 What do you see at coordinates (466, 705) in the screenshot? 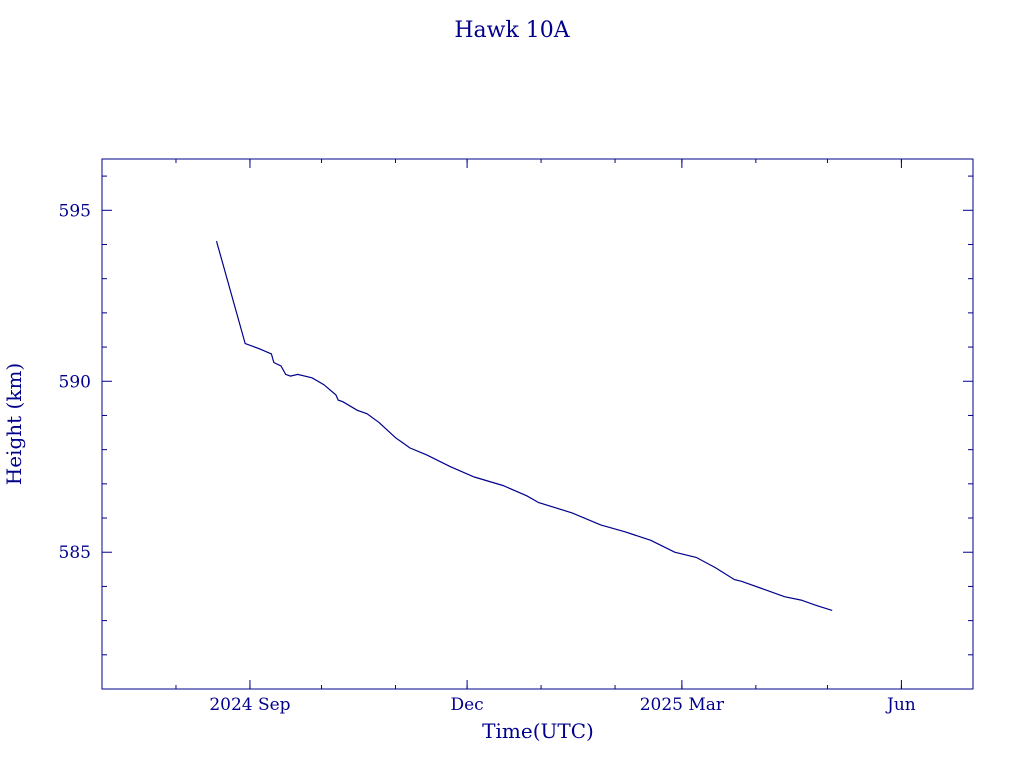
I see `x-tick-label: Dec` at bounding box center [466, 705].